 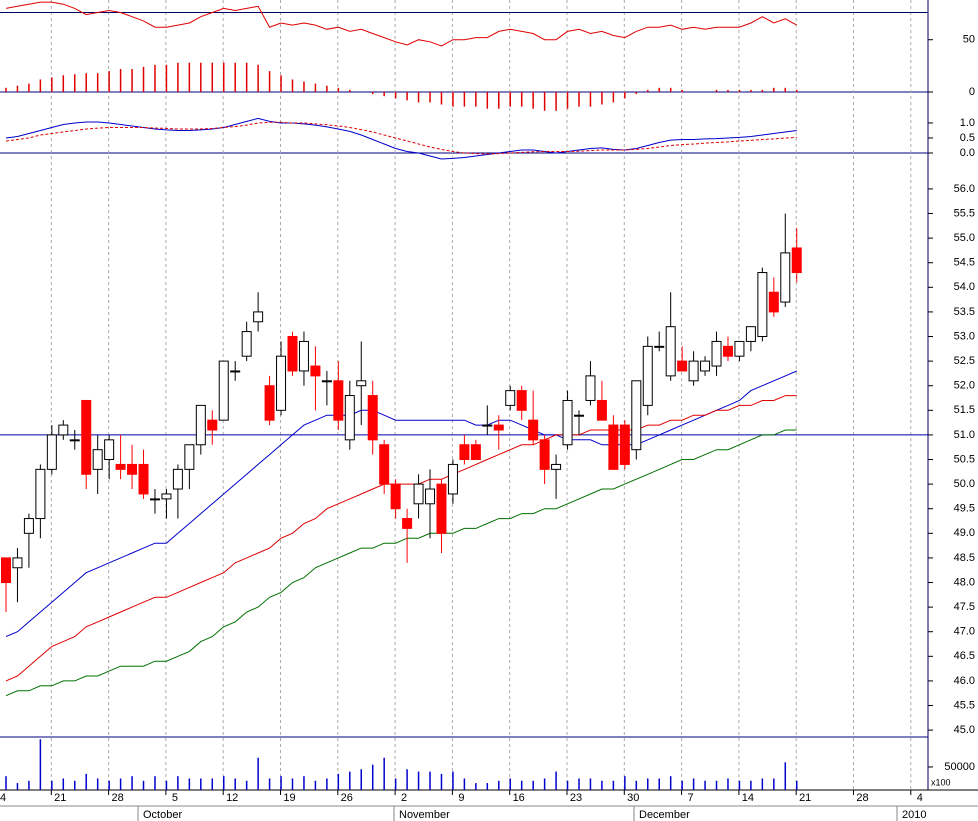 I want to click on x-tick-label: 23, so click(x=576, y=798).